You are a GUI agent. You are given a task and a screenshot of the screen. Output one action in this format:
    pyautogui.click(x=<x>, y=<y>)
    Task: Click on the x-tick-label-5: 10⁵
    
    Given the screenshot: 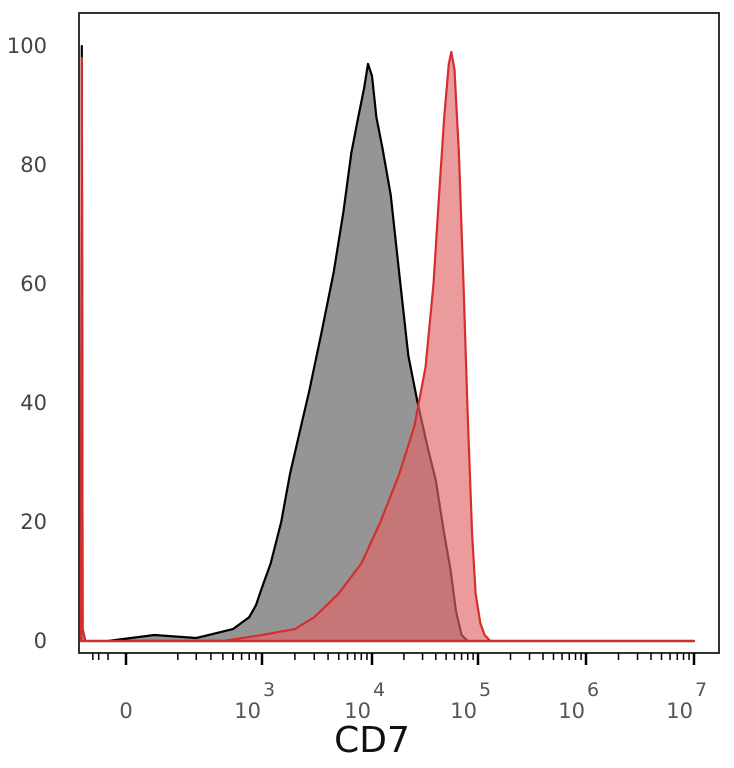 What is the action you would take?
    pyautogui.click(x=470, y=701)
    